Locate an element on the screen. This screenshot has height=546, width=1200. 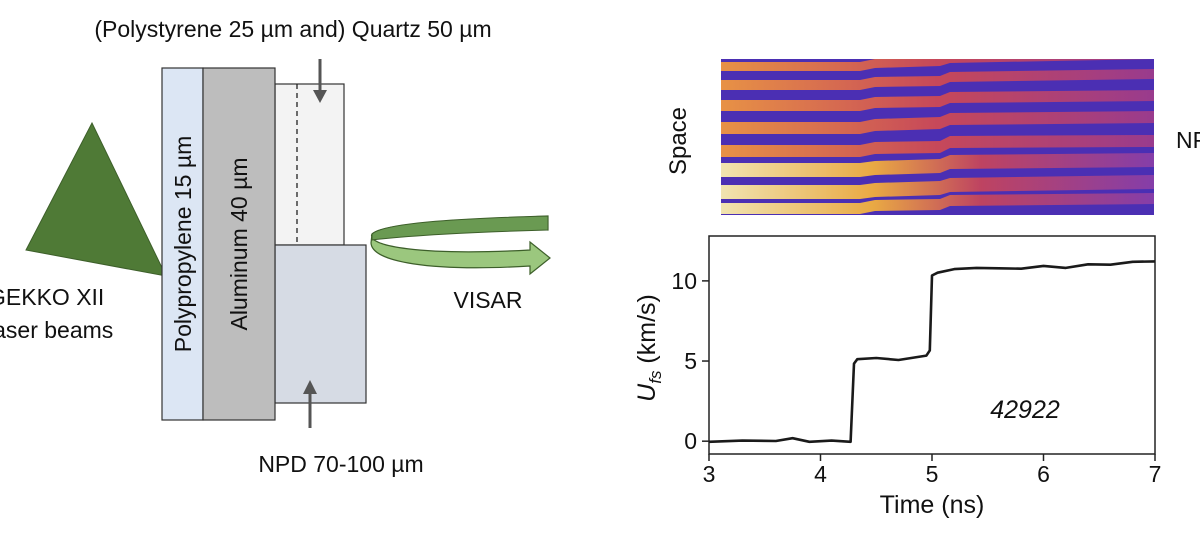
polypropylene-layer is located at coordinates (182, 244).